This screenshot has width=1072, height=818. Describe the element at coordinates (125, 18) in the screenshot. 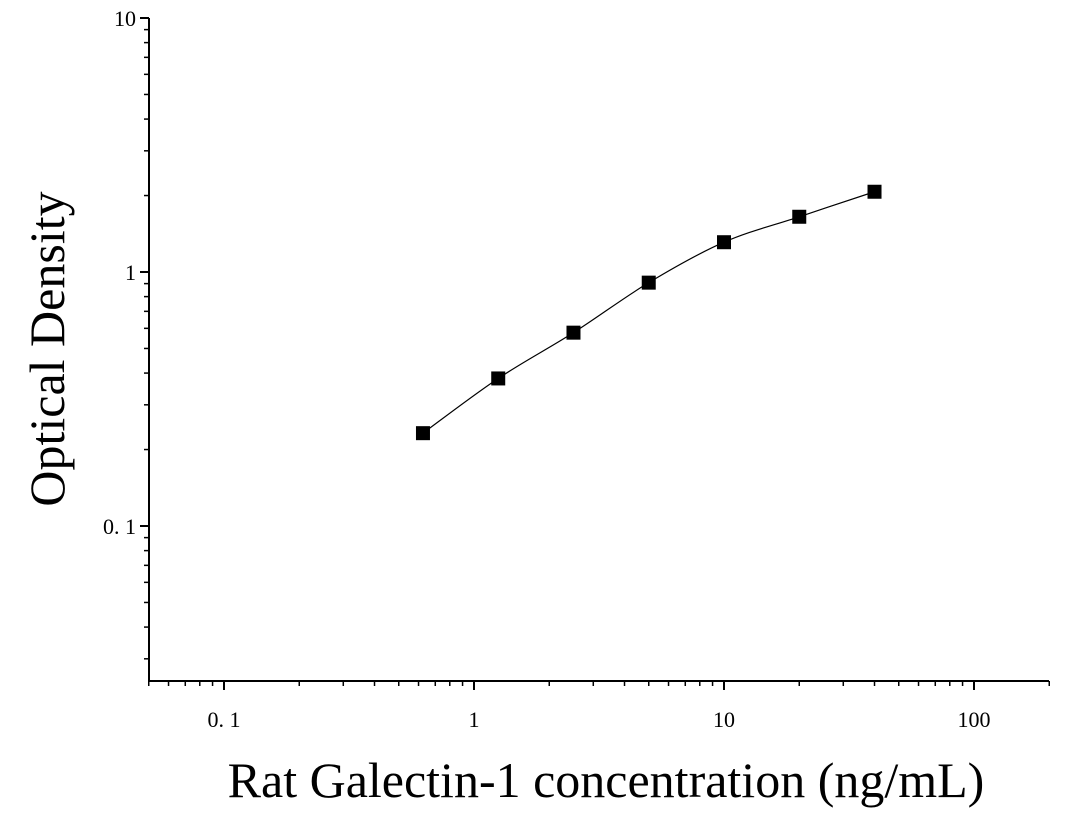

I see `y-tick-label: 10` at that location.